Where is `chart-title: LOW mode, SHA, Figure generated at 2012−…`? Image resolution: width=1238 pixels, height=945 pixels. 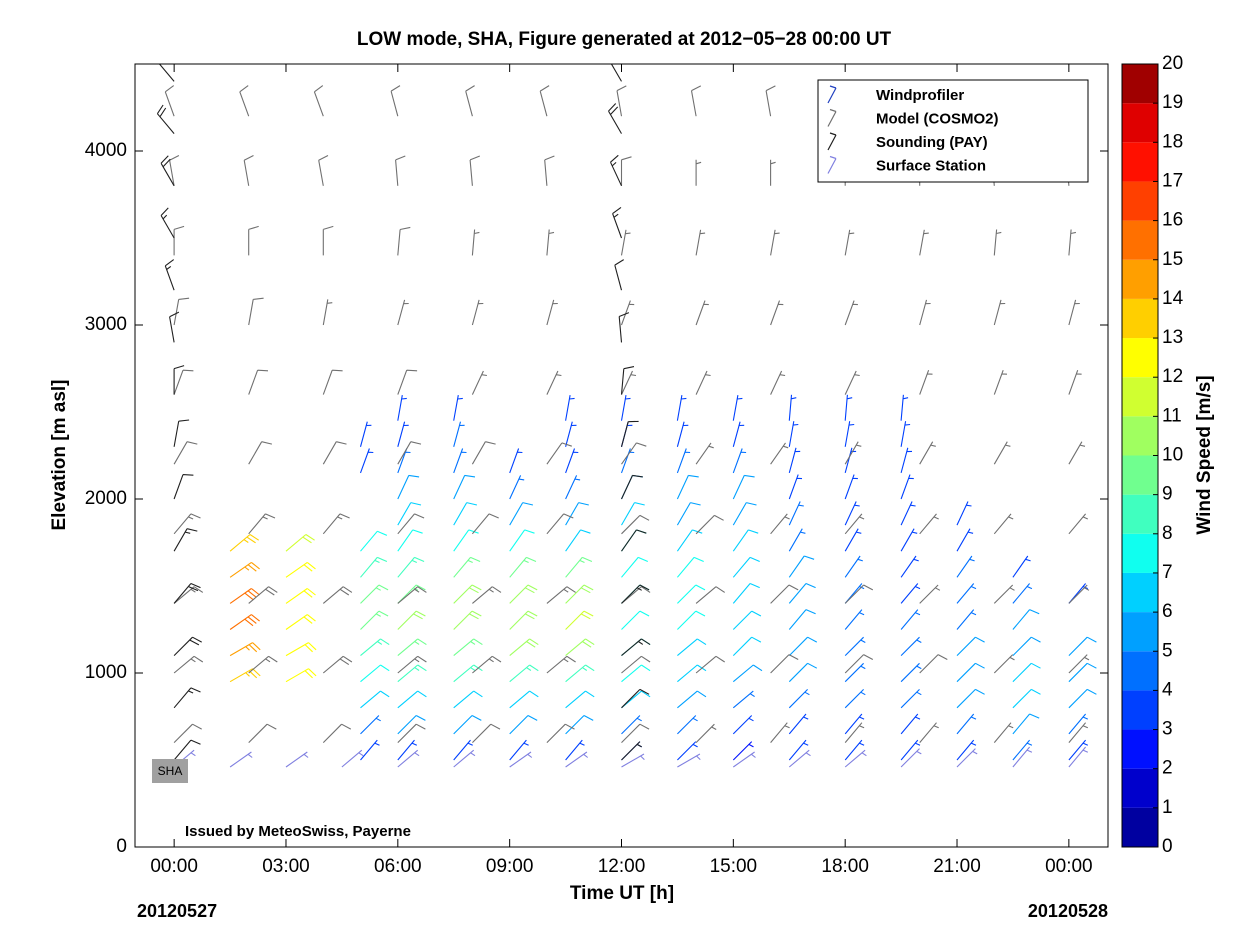 chart-title: LOW mode, SHA, Figure generated at 2012−… is located at coordinates (624, 39).